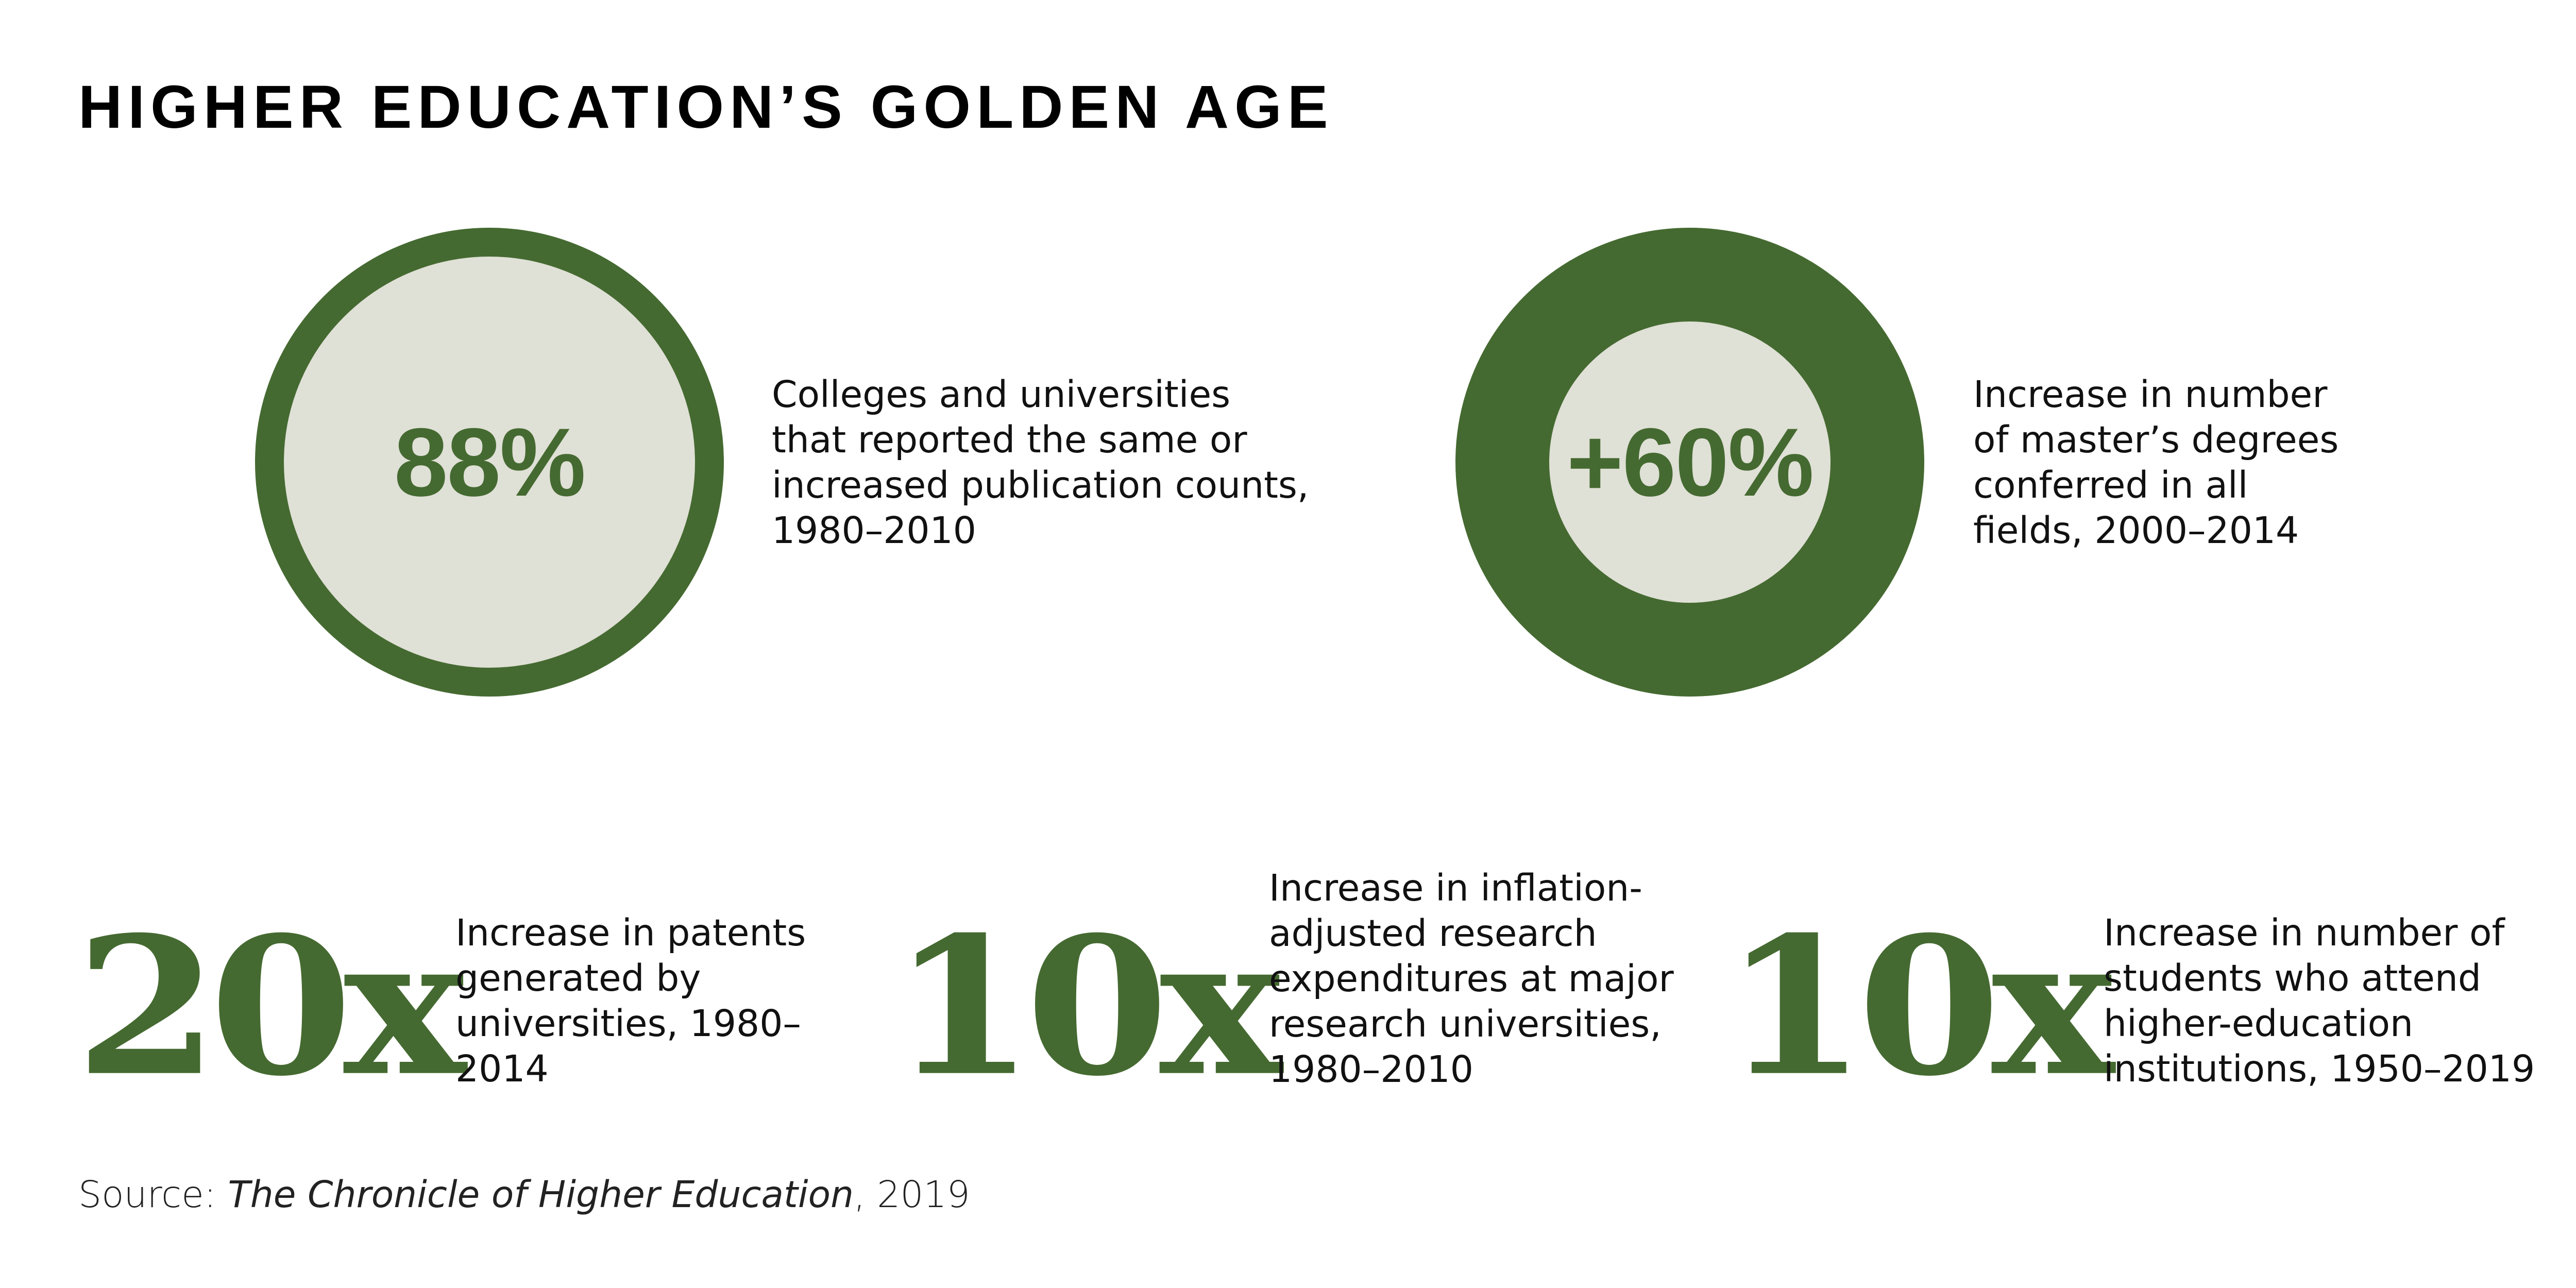 The width and height of the screenshot is (2576, 1288). I want to click on description-line: increased publication counts,, so click(1040, 485).